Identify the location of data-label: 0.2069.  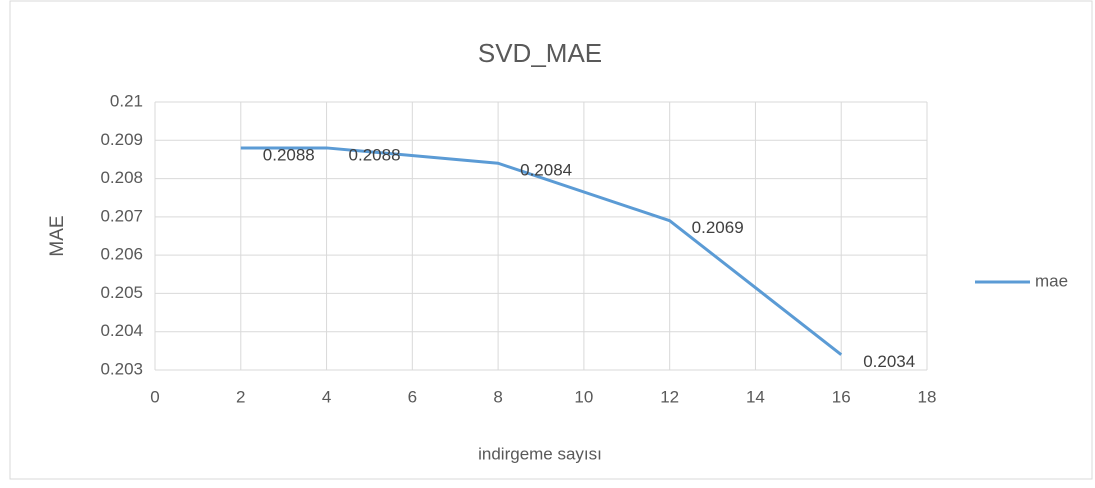
(718, 227).